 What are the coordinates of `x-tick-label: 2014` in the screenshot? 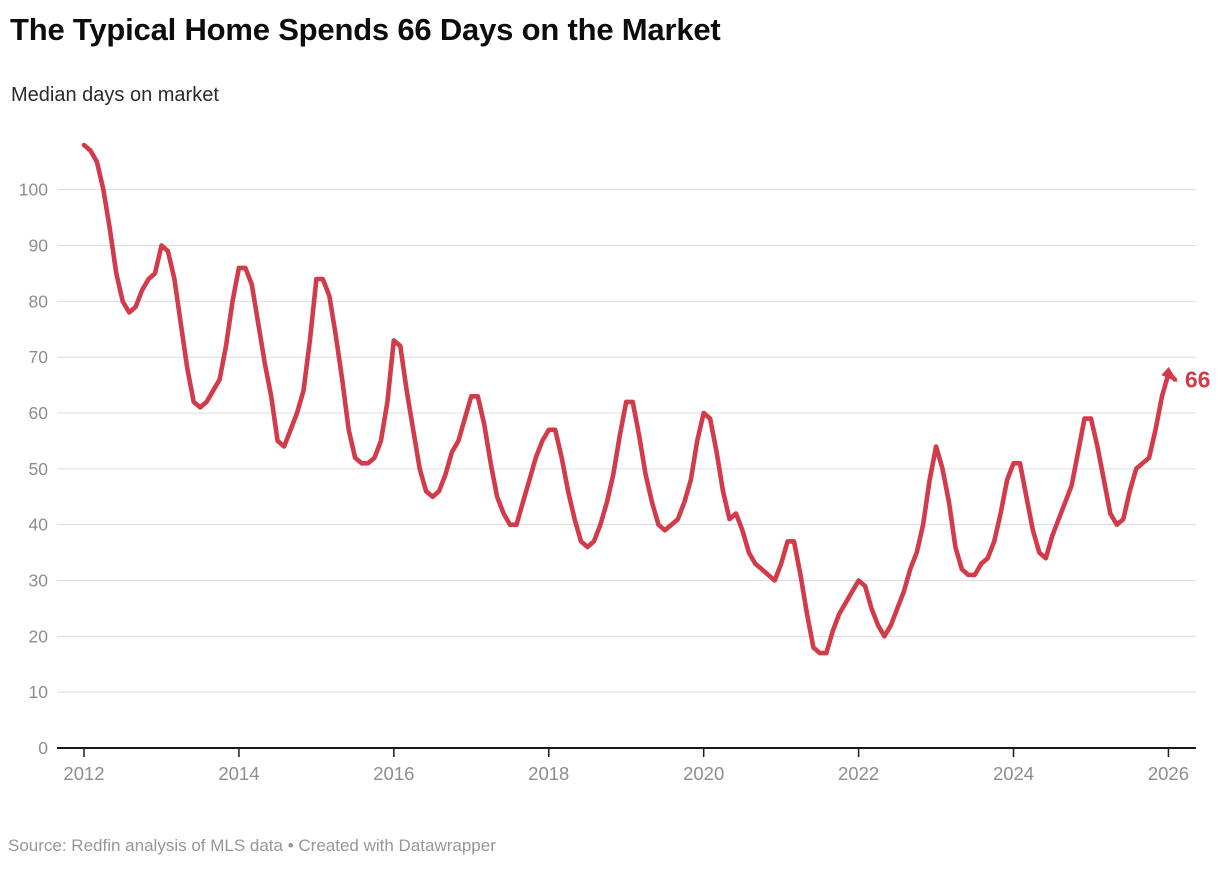 It's located at (238, 773).